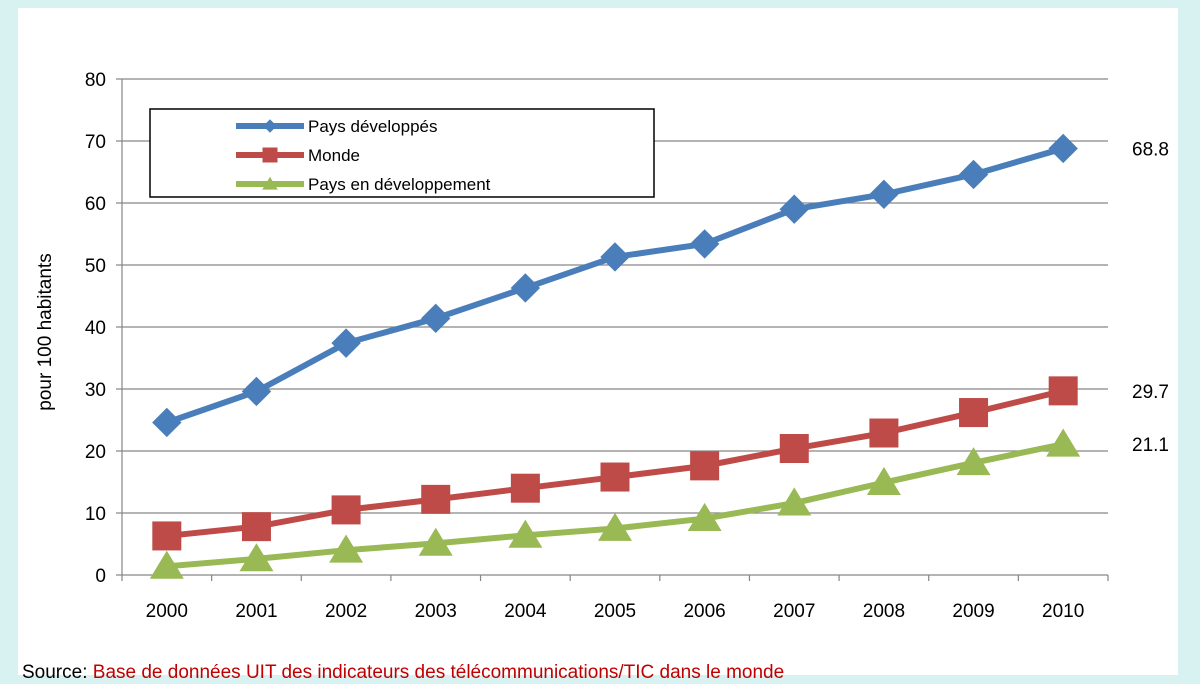 The image size is (1200, 684). I want to click on y-tick-label: 0, so click(100, 576).